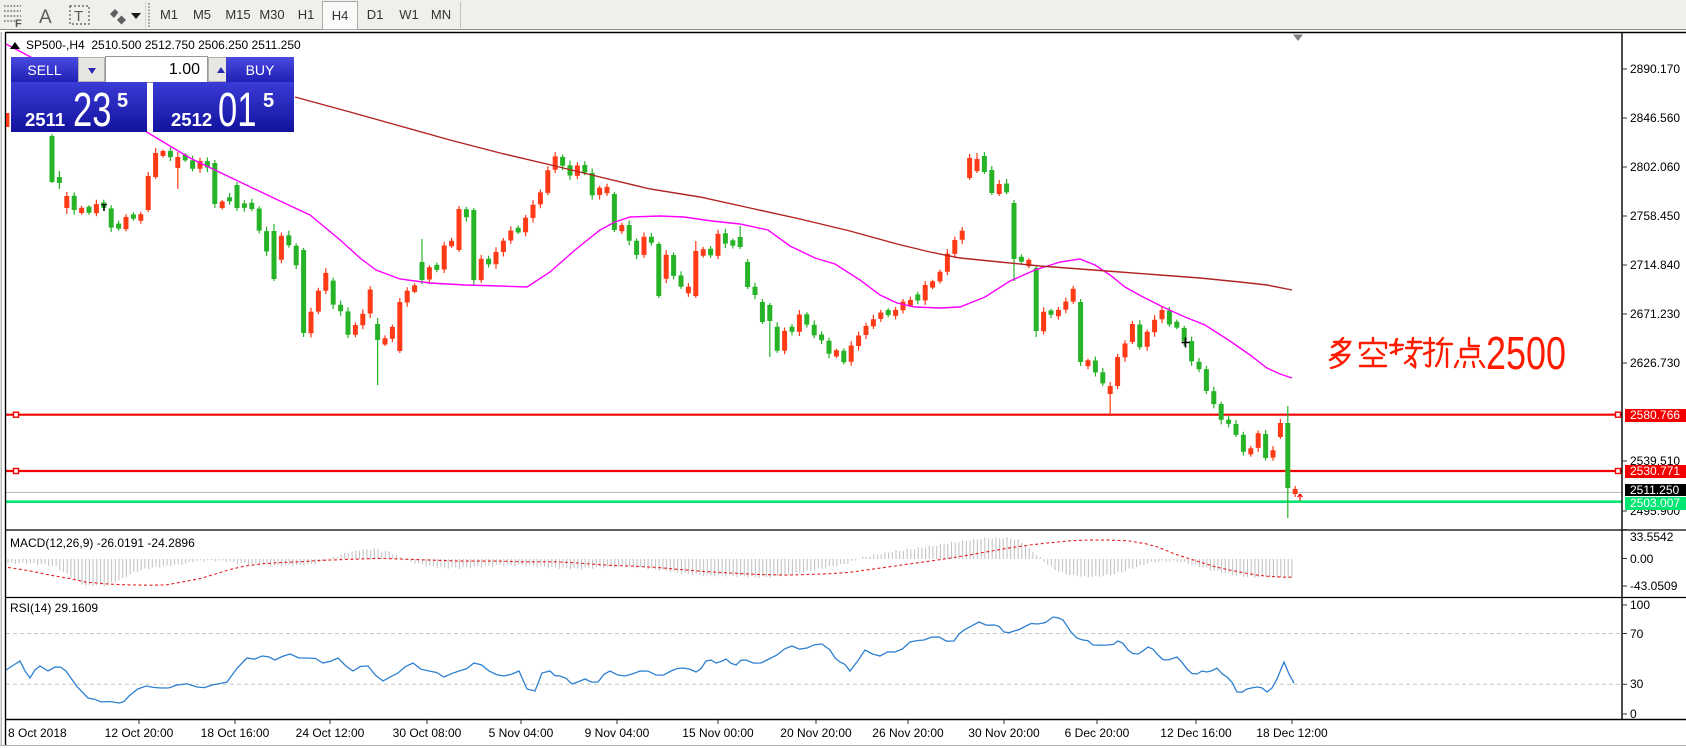 The image size is (1686, 748). I want to click on svg-text: 2500, so click(1526, 353).